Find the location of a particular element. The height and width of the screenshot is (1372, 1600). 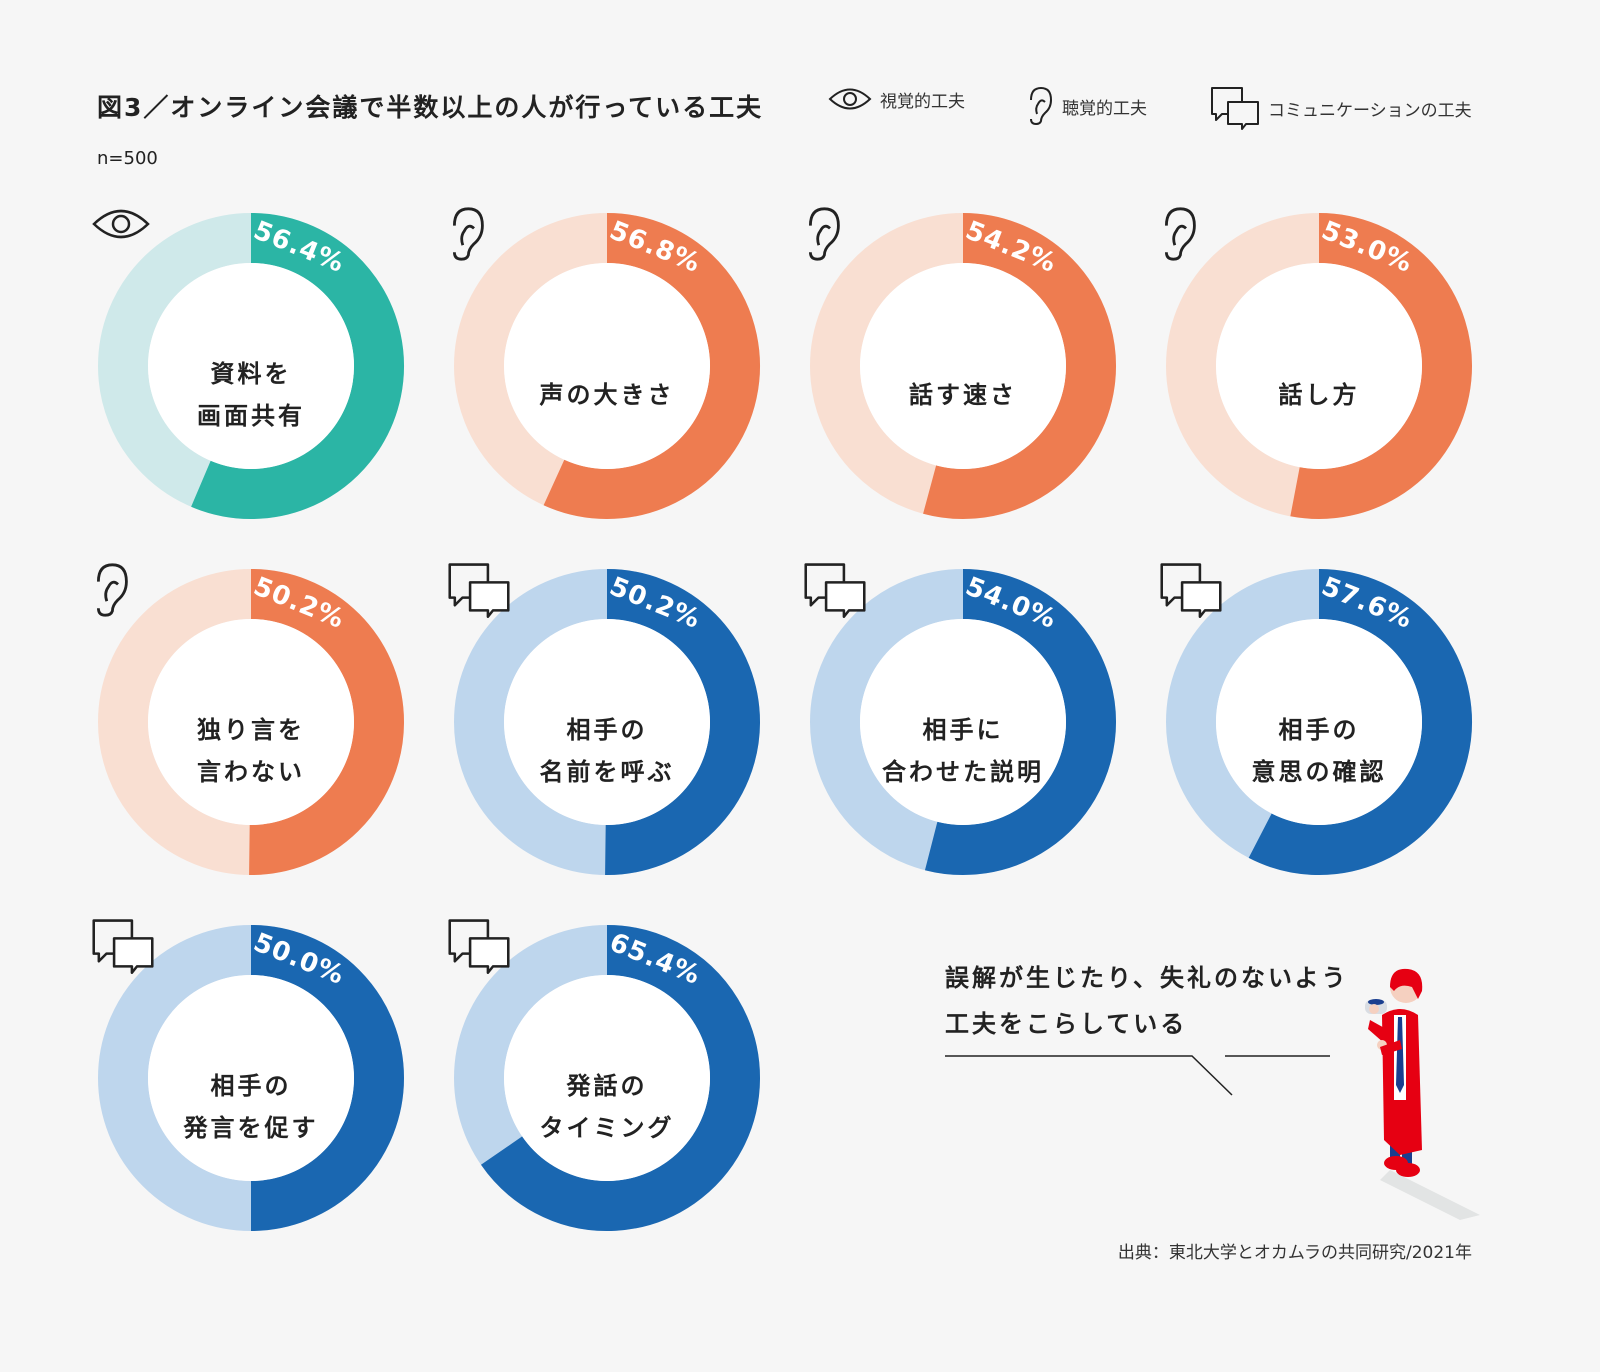

donut-center: 相手に 合わせた説明 is located at coordinates (963, 722).